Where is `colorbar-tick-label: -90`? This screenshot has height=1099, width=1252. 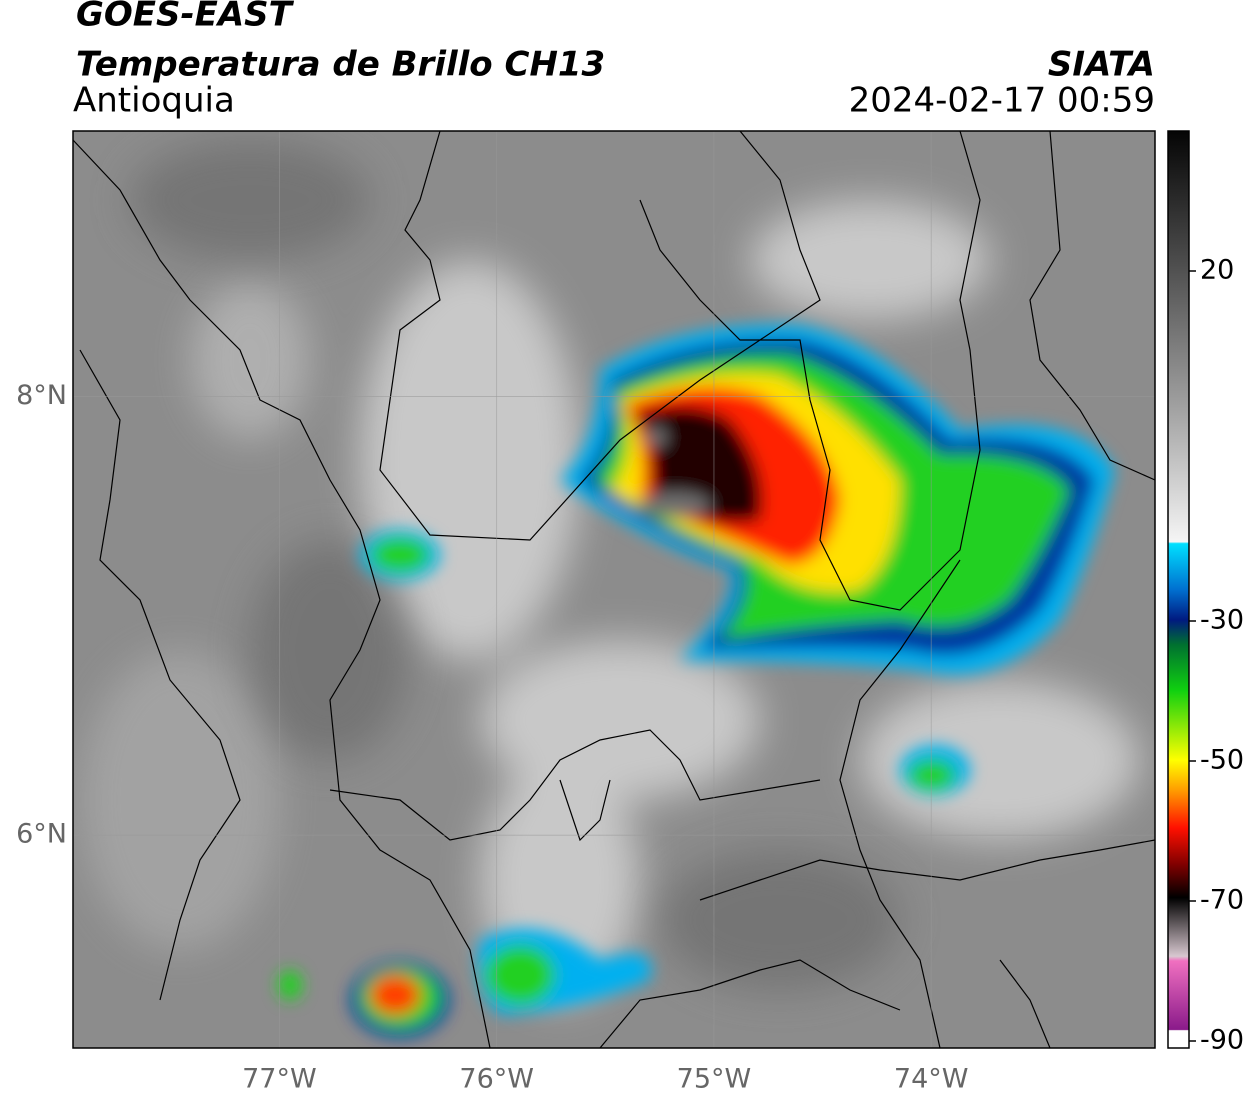 colorbar-tick-label: -90 is located at coordinates (1222, 1040).